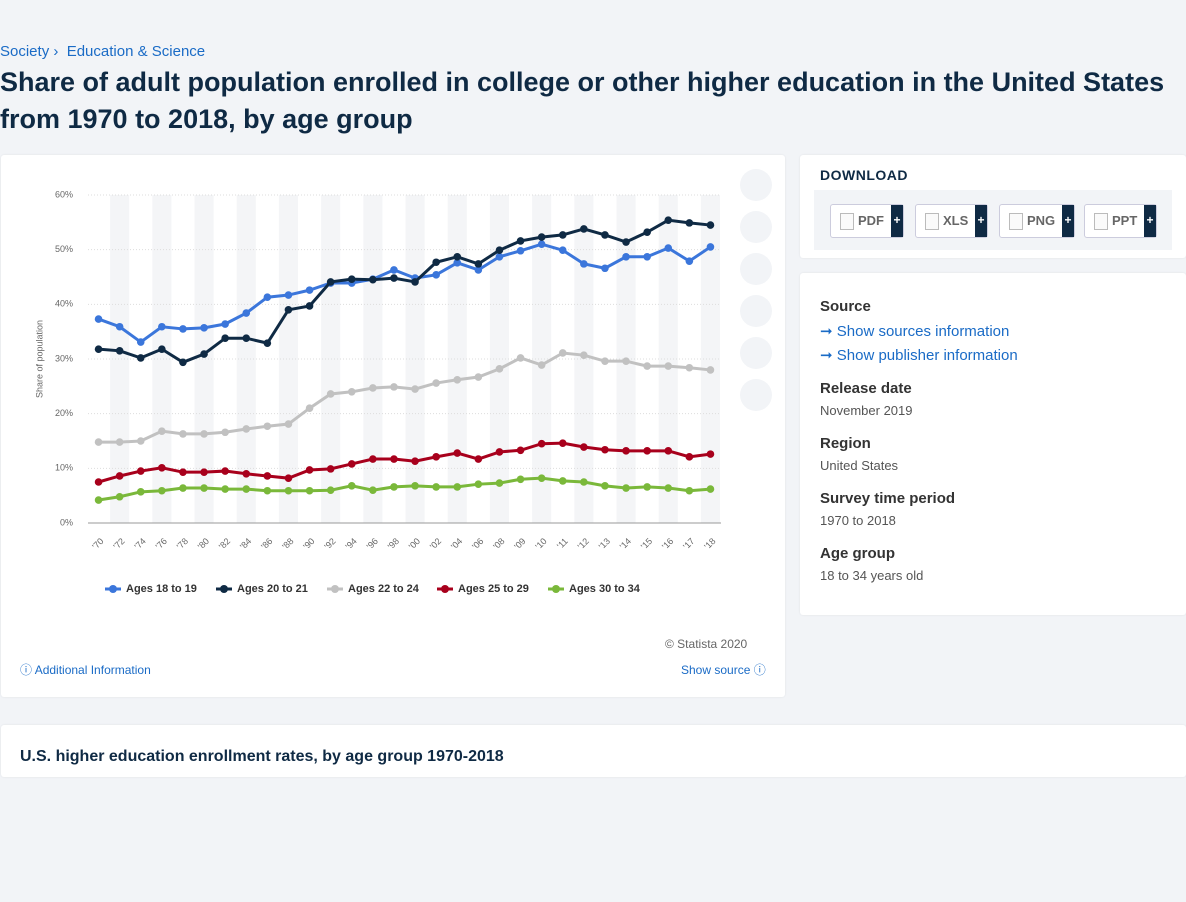 Image resolution: width=1186 pixels, height=902 pixels. I want to click on y-tick-label: 50%, so click(64, 249).